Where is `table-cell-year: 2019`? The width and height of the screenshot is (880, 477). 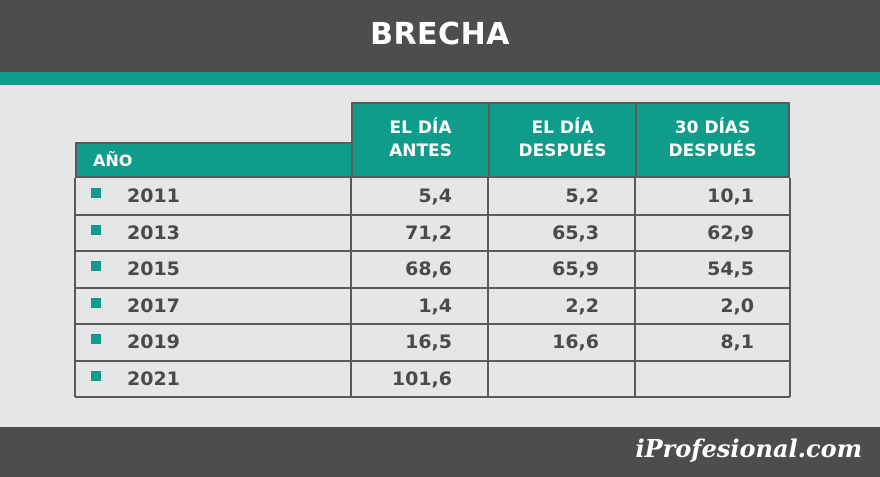
table-cell-year: 2019 is located at coordinates (153, 342).